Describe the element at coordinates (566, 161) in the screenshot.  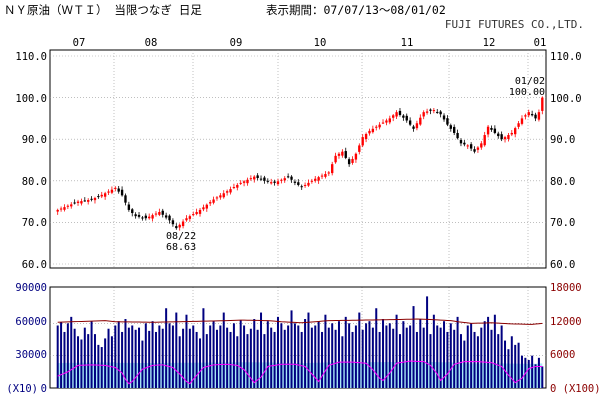
I see `price-axis-right: 110.0 100.0 90.0 80.0 70.0 60.0` at that location.